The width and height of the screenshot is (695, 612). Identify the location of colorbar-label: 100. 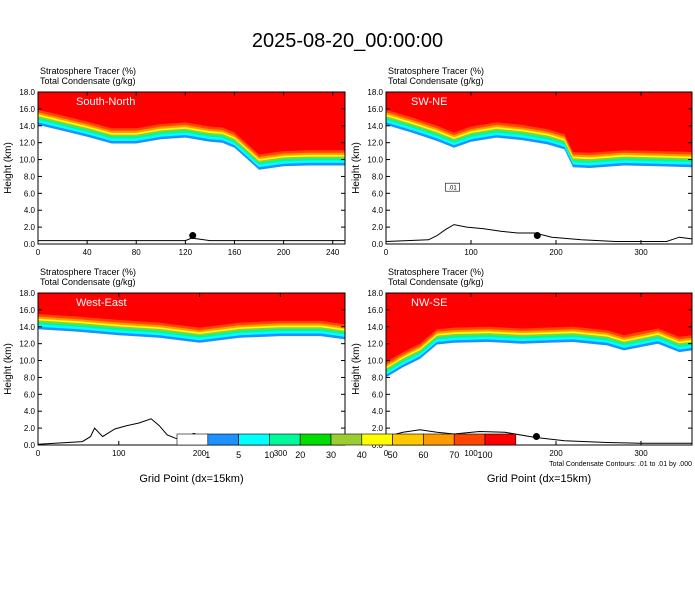
(484, 455).